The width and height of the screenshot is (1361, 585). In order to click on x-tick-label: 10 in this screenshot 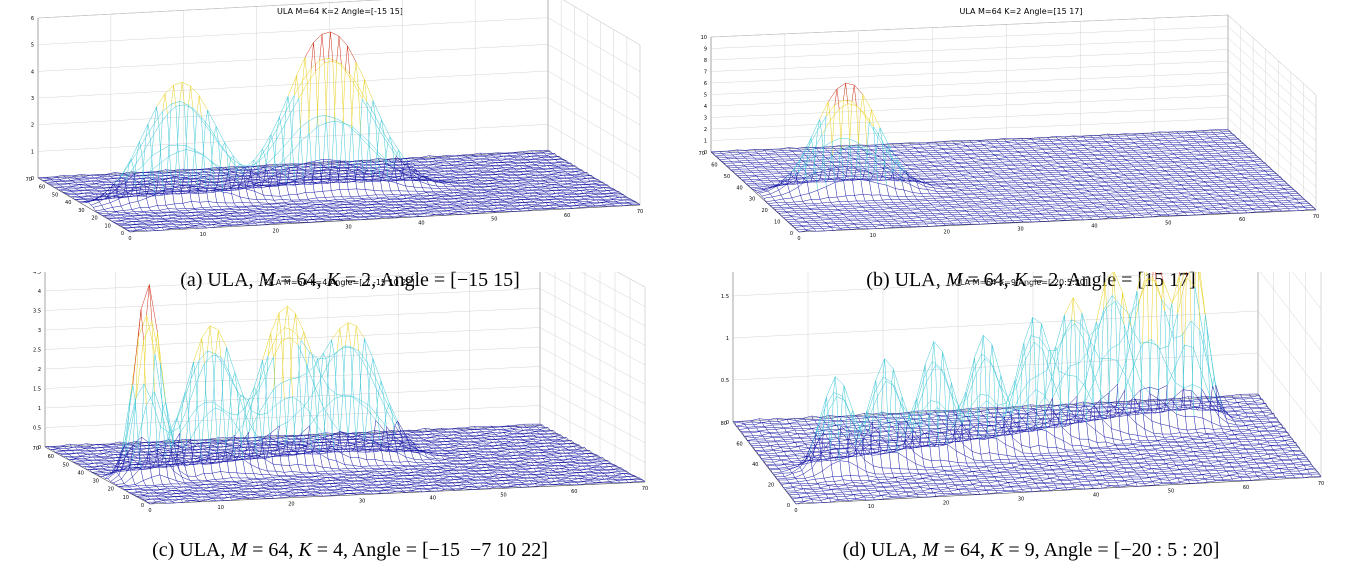, I will do `click(203, 235)`.